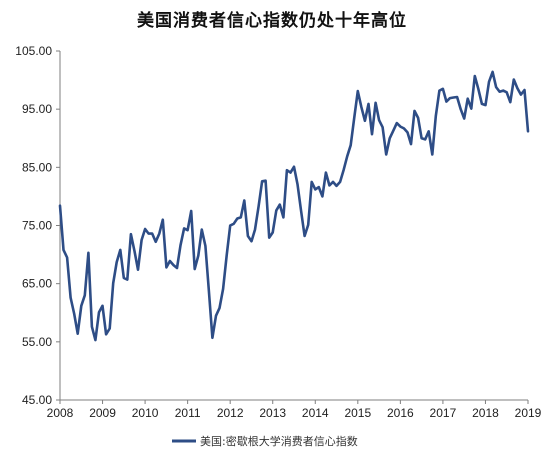  Describe the element at coordinates (37, 167) in the screenshot. I see `y-tick-label: 85.00` at that location.